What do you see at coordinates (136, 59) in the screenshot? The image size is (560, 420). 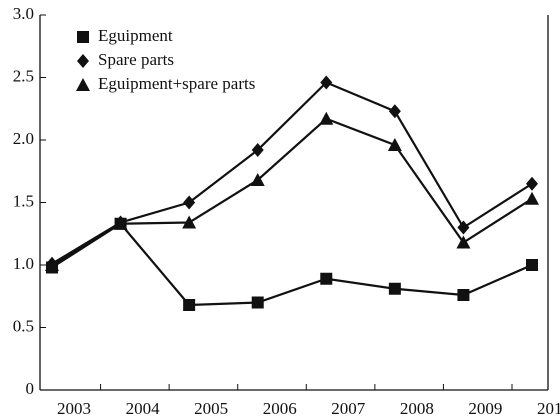 I see `legend-label: Spare parts` at bounding box center [136, 59].